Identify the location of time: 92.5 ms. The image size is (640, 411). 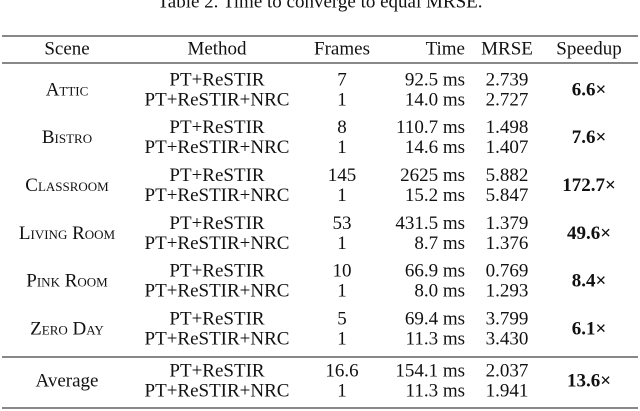
(435, 79).